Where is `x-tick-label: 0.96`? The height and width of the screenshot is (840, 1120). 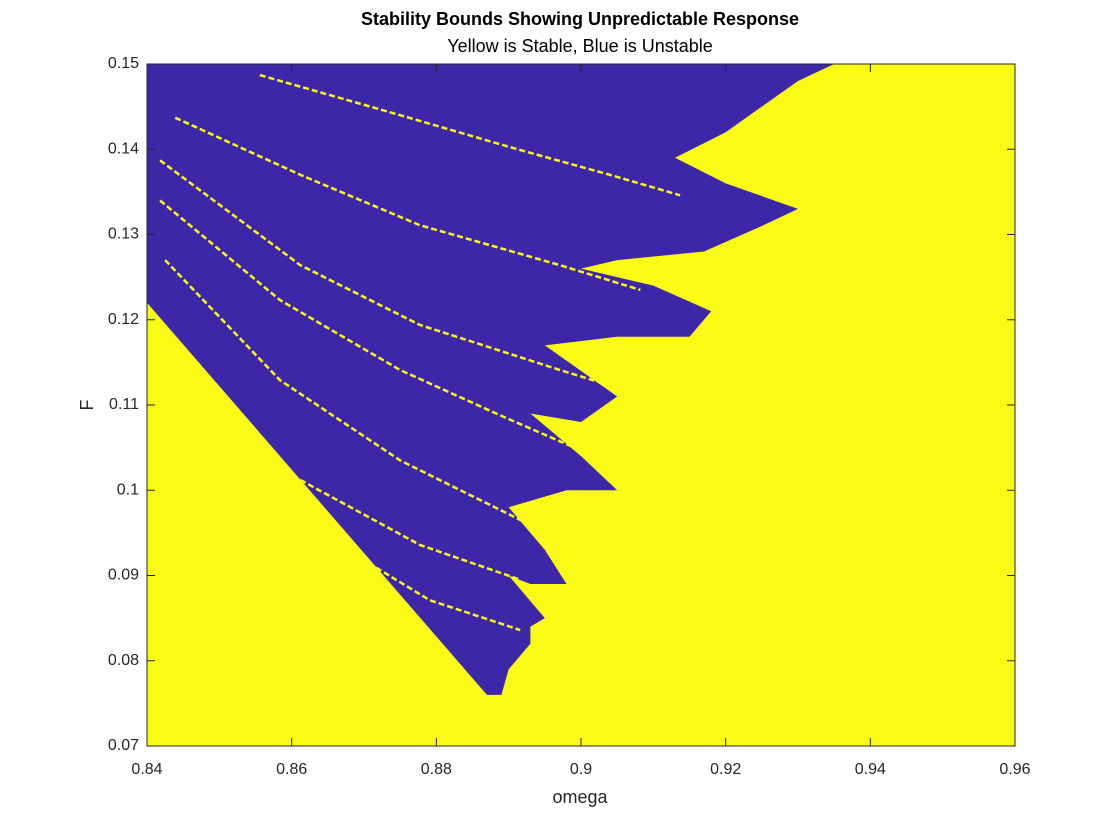 x-tick-label: 0.96 is located at coordinates (1014, 769).